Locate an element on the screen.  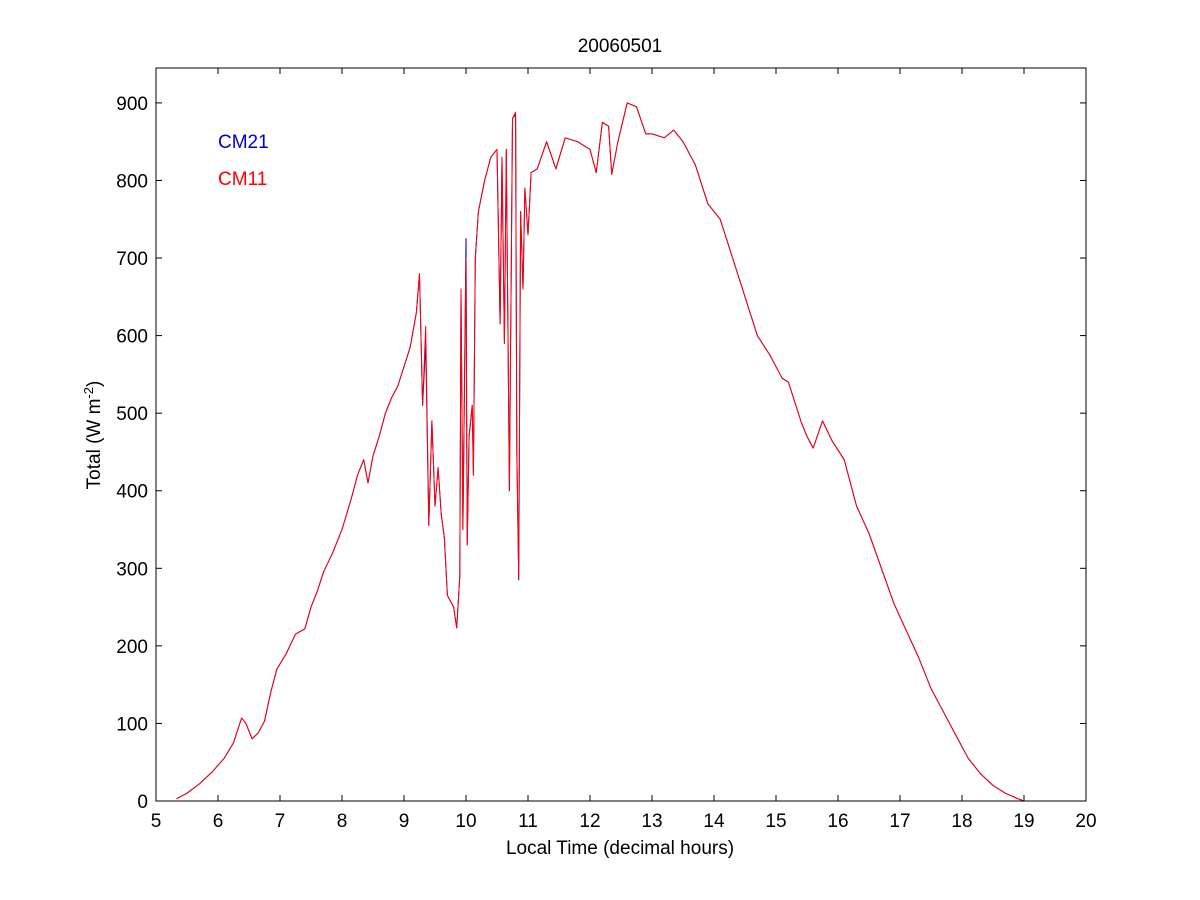
y-tick-label: 800 is located at coordinates (132, 181).